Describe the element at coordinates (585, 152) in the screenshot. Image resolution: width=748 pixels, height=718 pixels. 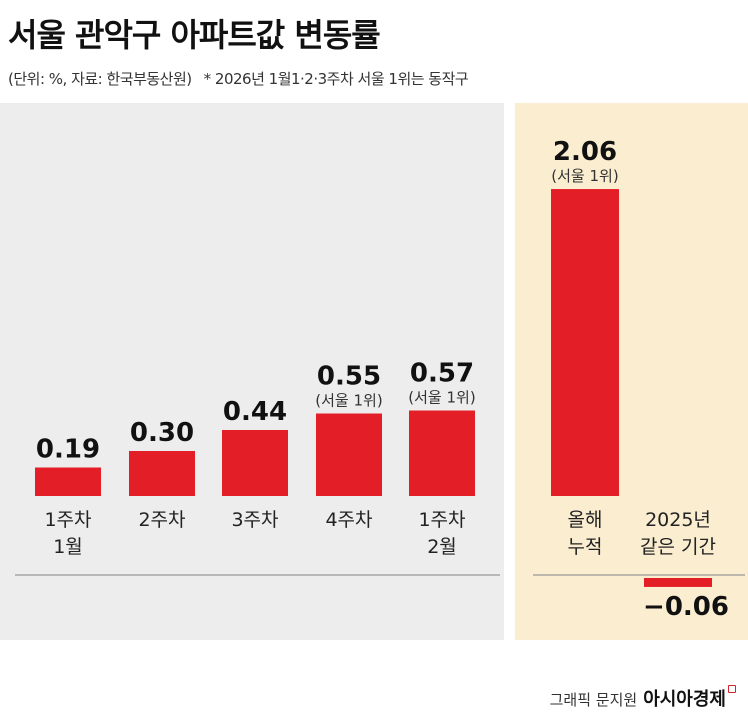
I see `data-label: 2.06` at that location.